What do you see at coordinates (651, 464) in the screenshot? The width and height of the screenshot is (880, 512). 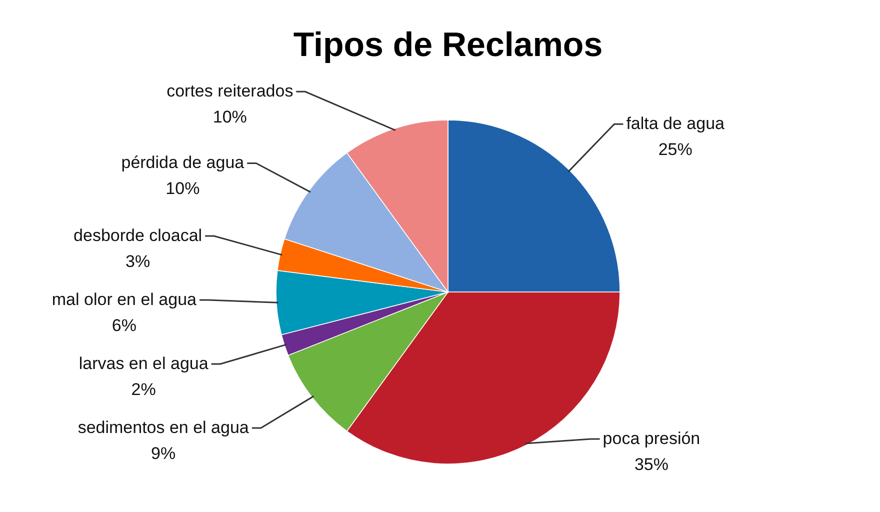 I see `data-label: 35%` at bounding box center [651, 464].